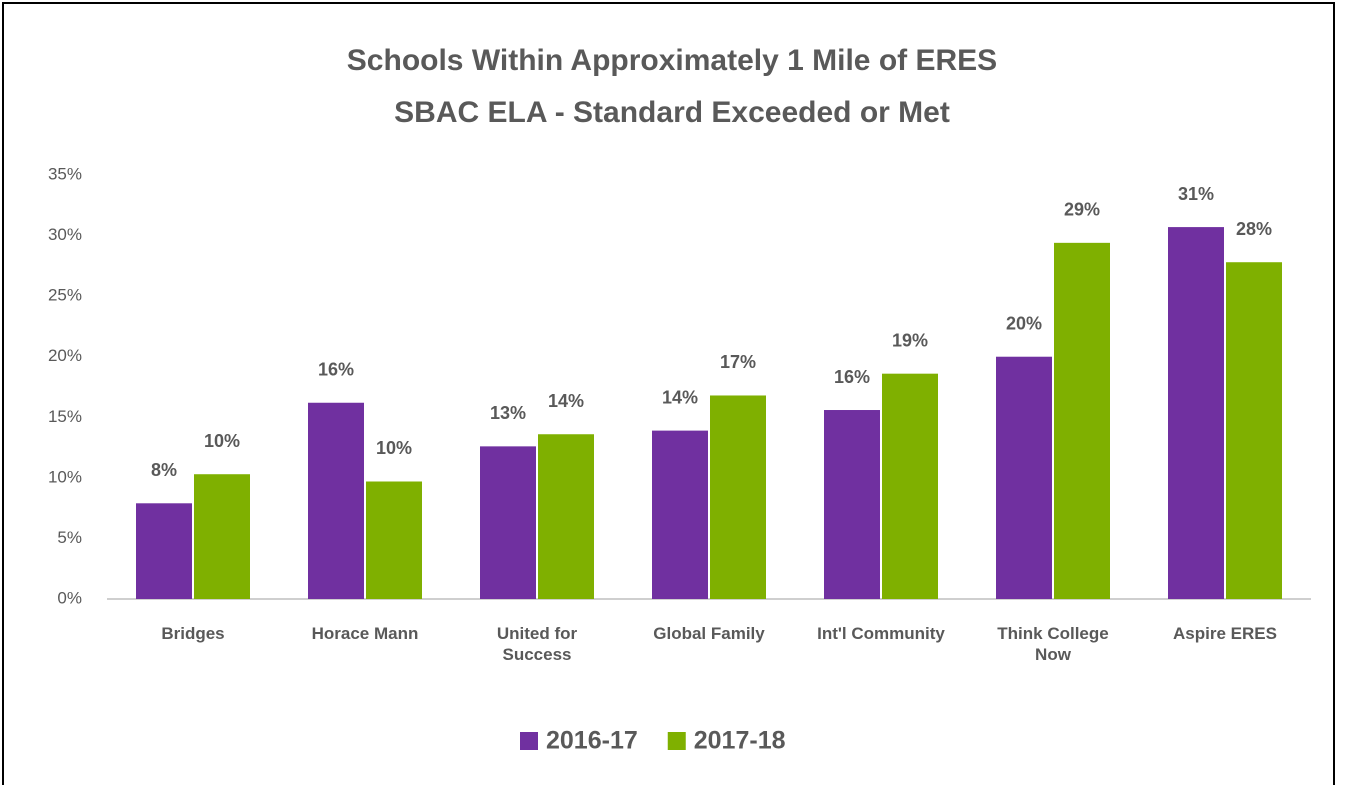 This screenshot has height=785, width=1347. What do you see at coordinates (910, 340) in the screenshot?
I see `data-label: 19%` at bounding box center [910, 340].